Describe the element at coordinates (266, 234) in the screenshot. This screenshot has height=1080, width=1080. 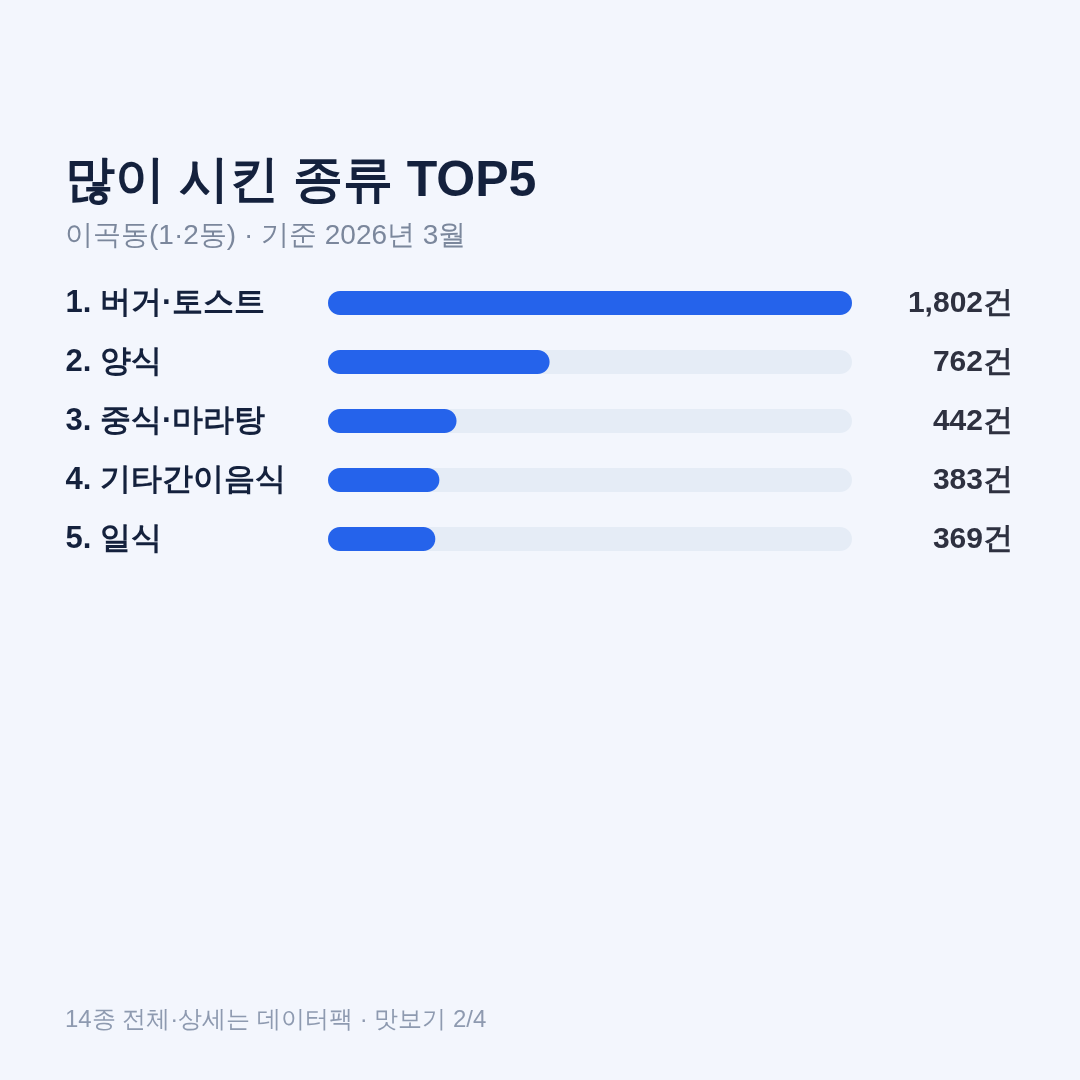
I see `chart-subtitle: 이곡동(1·2동) · 기준 2026년 3월` at that location.